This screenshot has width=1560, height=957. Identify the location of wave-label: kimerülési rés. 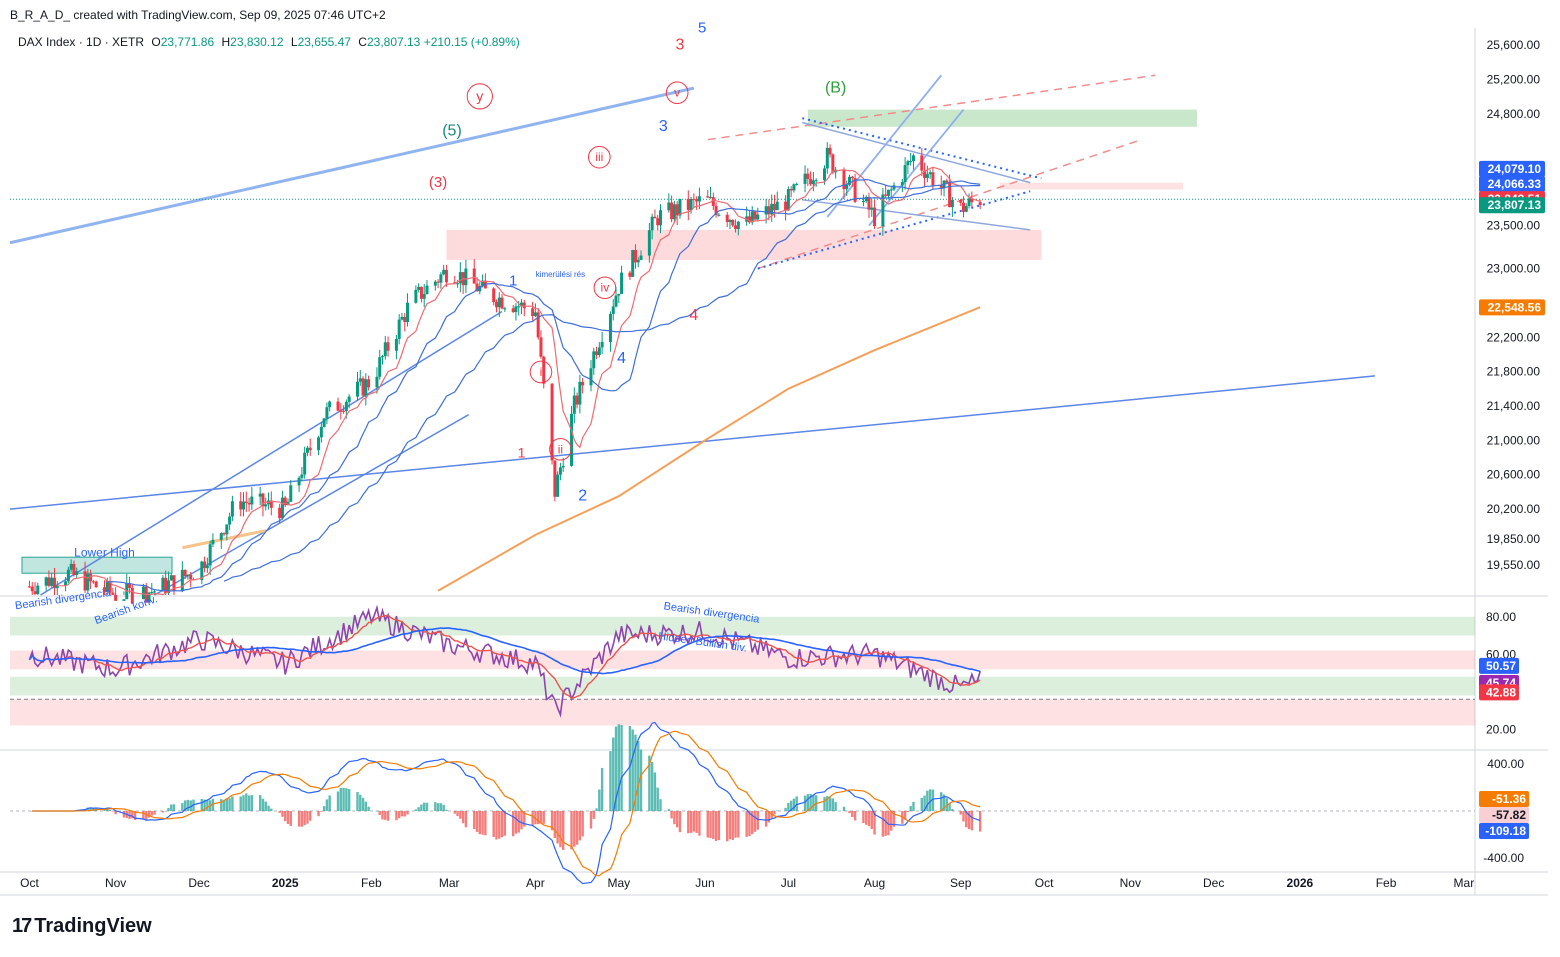
(560, 274).